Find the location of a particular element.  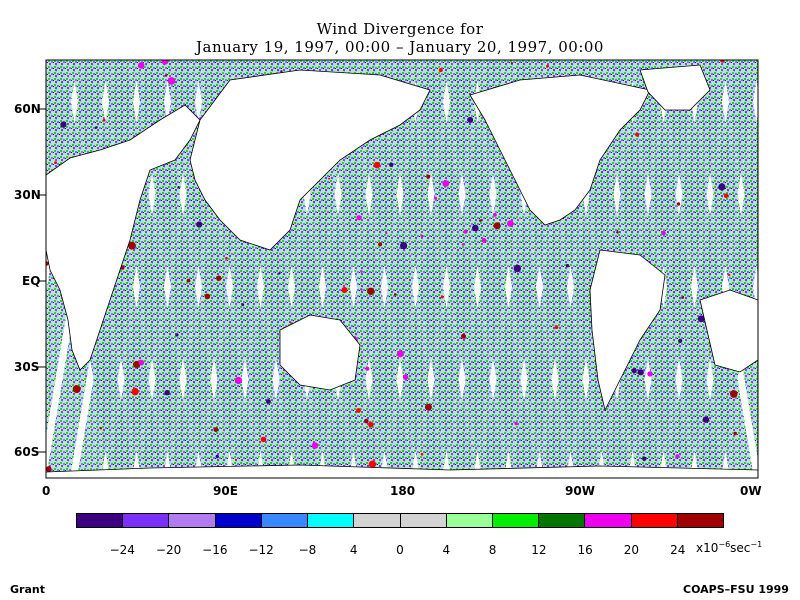

lat-label-eq: EQ is located at coordinates (31, 281).